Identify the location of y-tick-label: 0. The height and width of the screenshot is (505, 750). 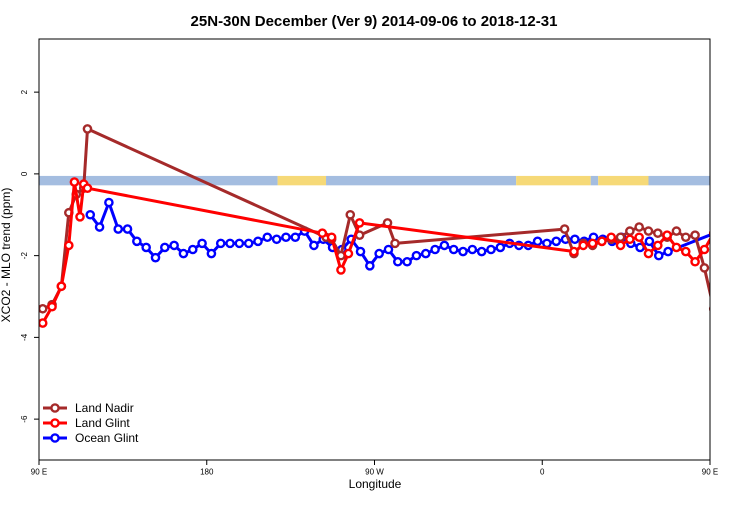
(24, 173).